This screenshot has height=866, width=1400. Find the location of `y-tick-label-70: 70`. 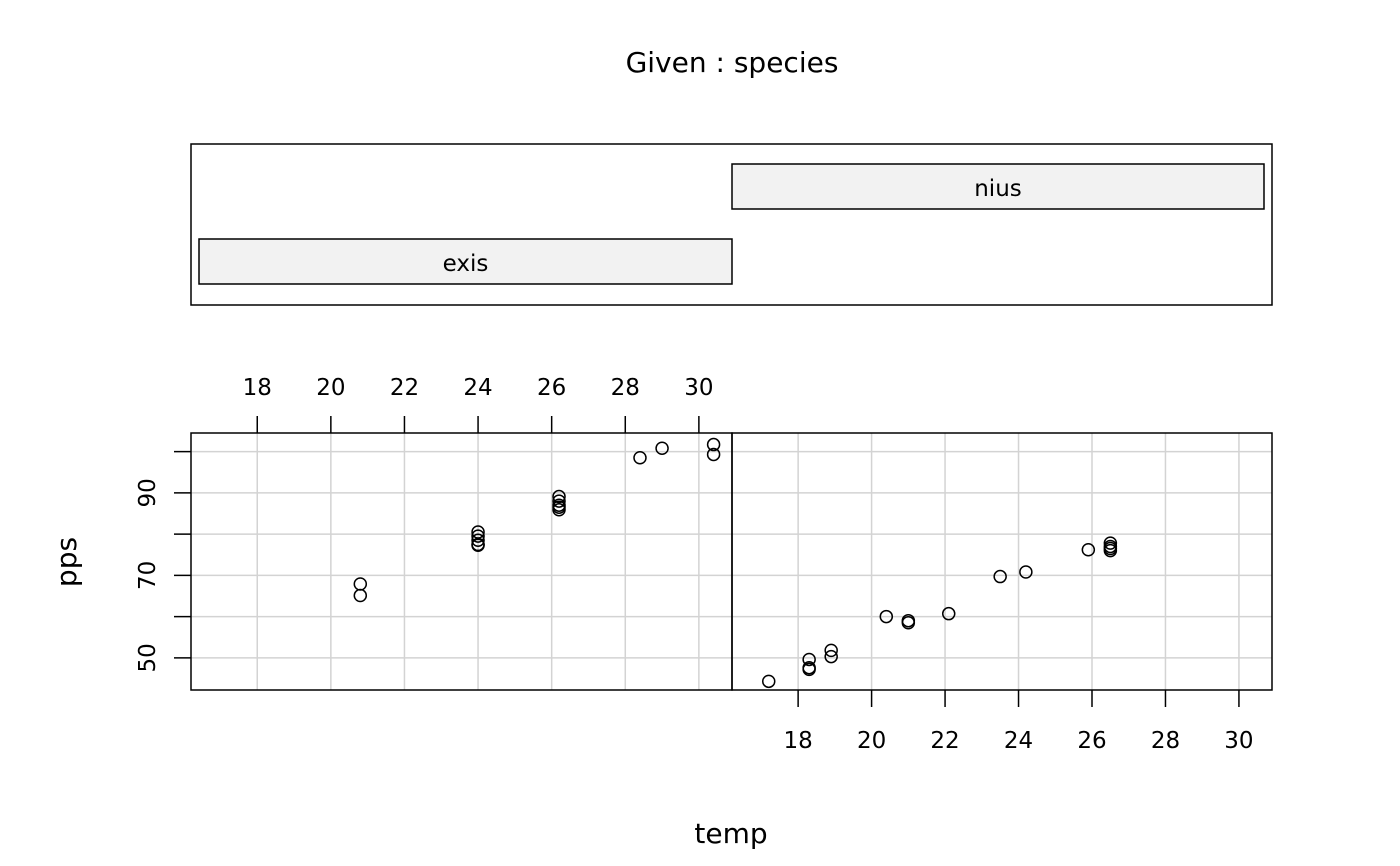

y-tick-label-70: 70 is located at coordinates (148, 575).